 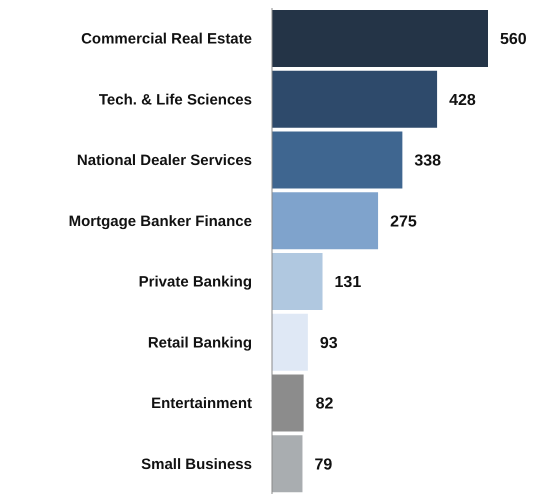 I want to click on y-tick-label: Tech. & Life Sciences, so click(x=175, y=99).